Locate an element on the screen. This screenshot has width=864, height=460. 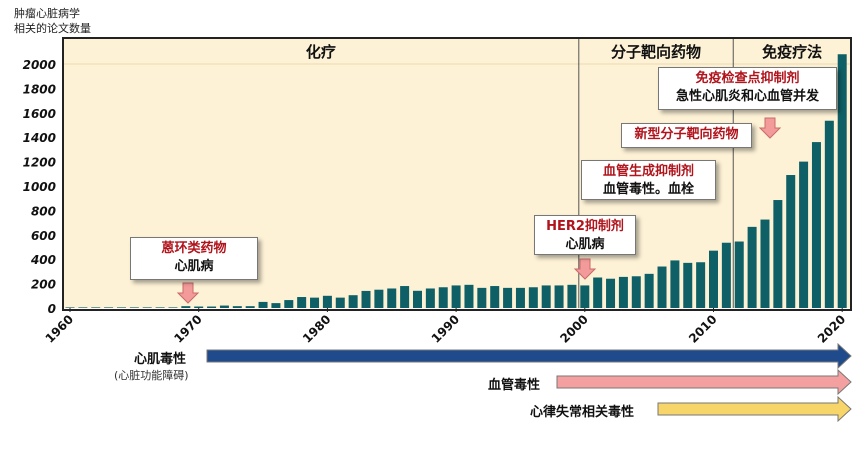
bar-1971 is located at coordinates (212, 307).